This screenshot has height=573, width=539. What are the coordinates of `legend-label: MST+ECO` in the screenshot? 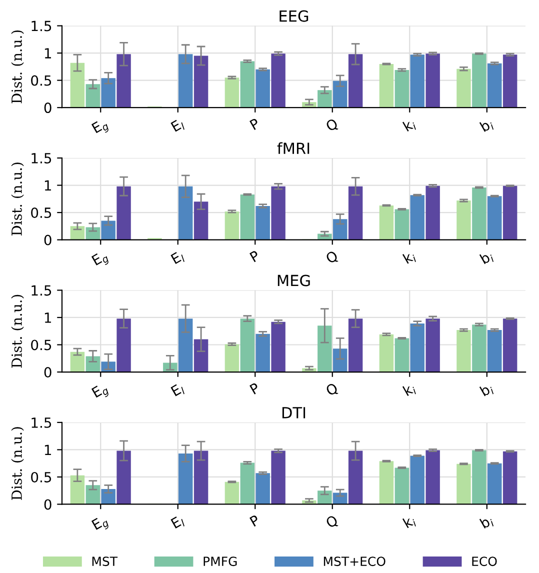 It's located at (355, 561).